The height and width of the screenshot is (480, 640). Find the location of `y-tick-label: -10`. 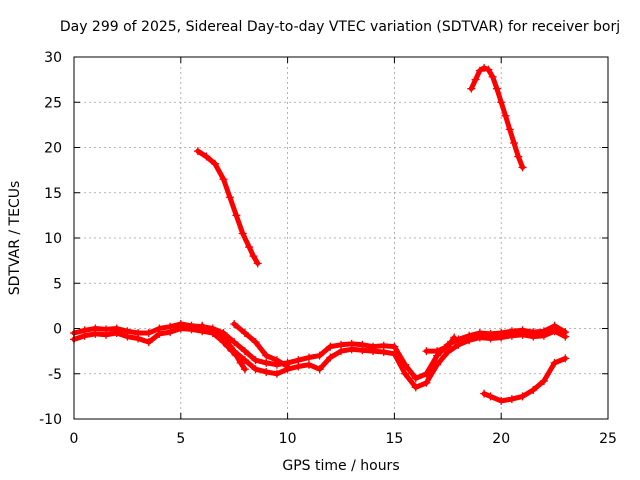

y-tick-label: -10 is located at coordinates (50, 420).